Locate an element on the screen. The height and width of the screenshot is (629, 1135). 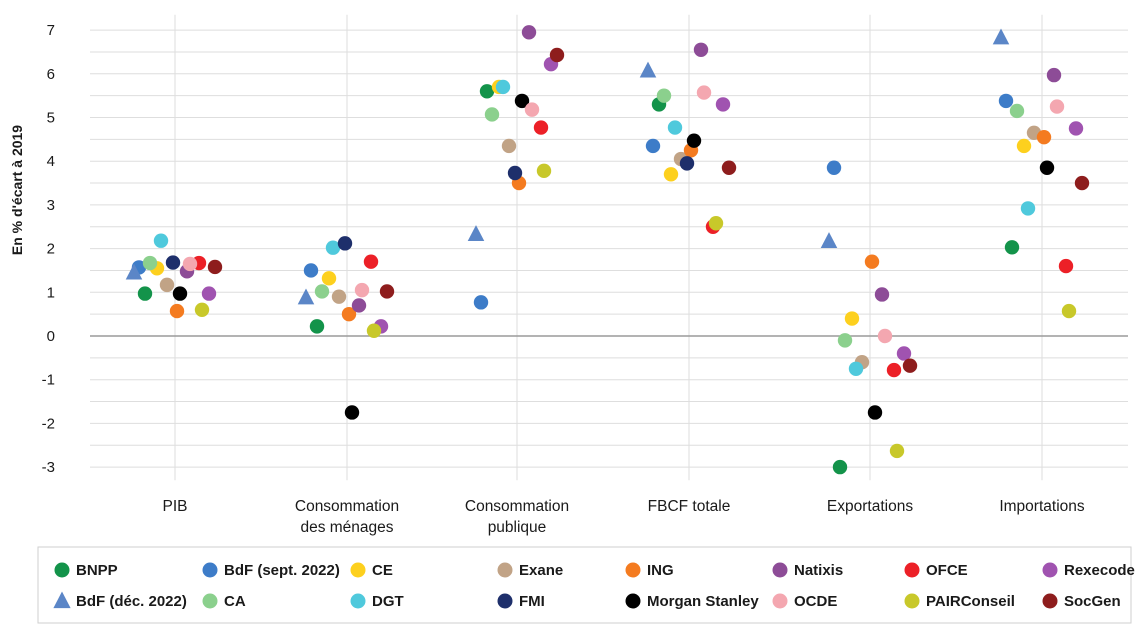
x-category-label: FBCF totale is located at coordinates (689, 506).